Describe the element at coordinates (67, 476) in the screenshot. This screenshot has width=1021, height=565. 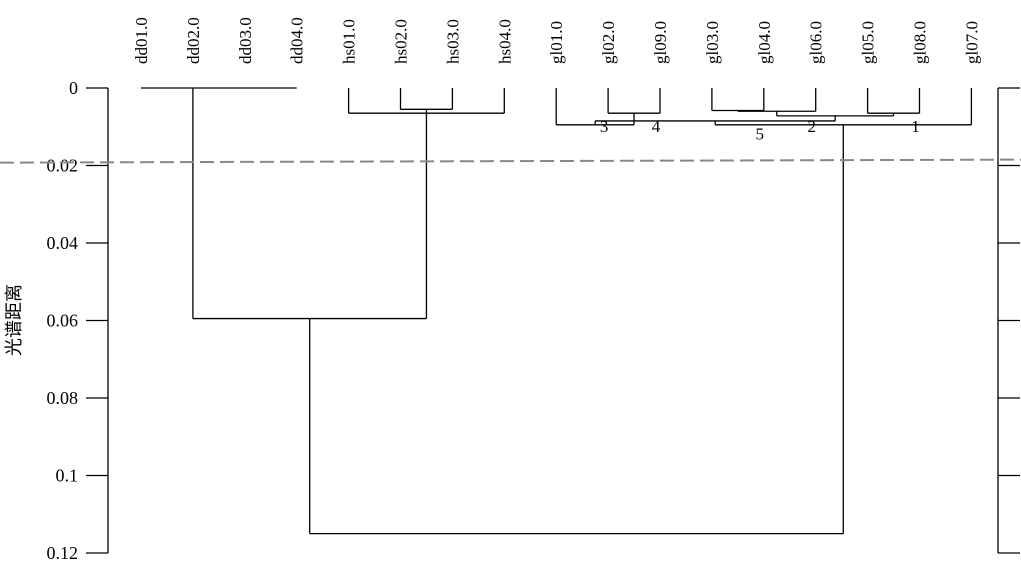
I see `y-tick-label: 0.1` at that location.